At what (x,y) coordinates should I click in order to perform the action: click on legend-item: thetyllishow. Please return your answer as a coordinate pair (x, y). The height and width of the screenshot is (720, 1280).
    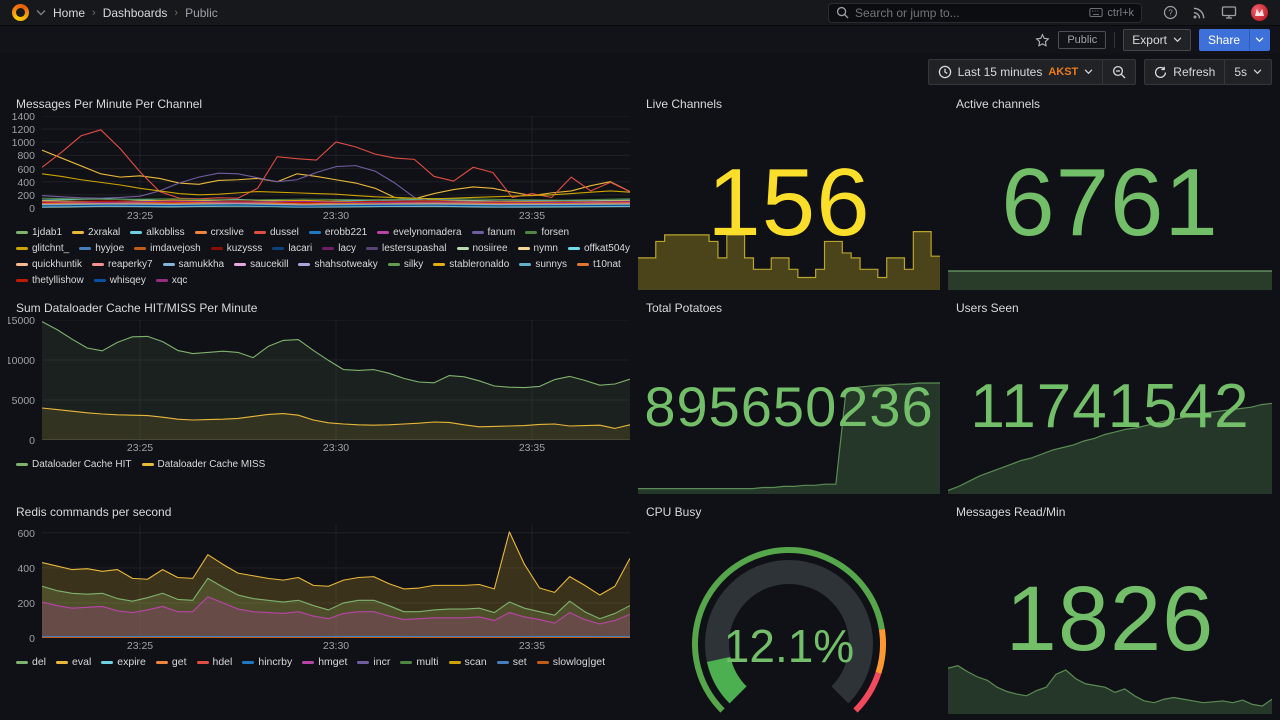
    Looking at the image, I should click on (50, 280).